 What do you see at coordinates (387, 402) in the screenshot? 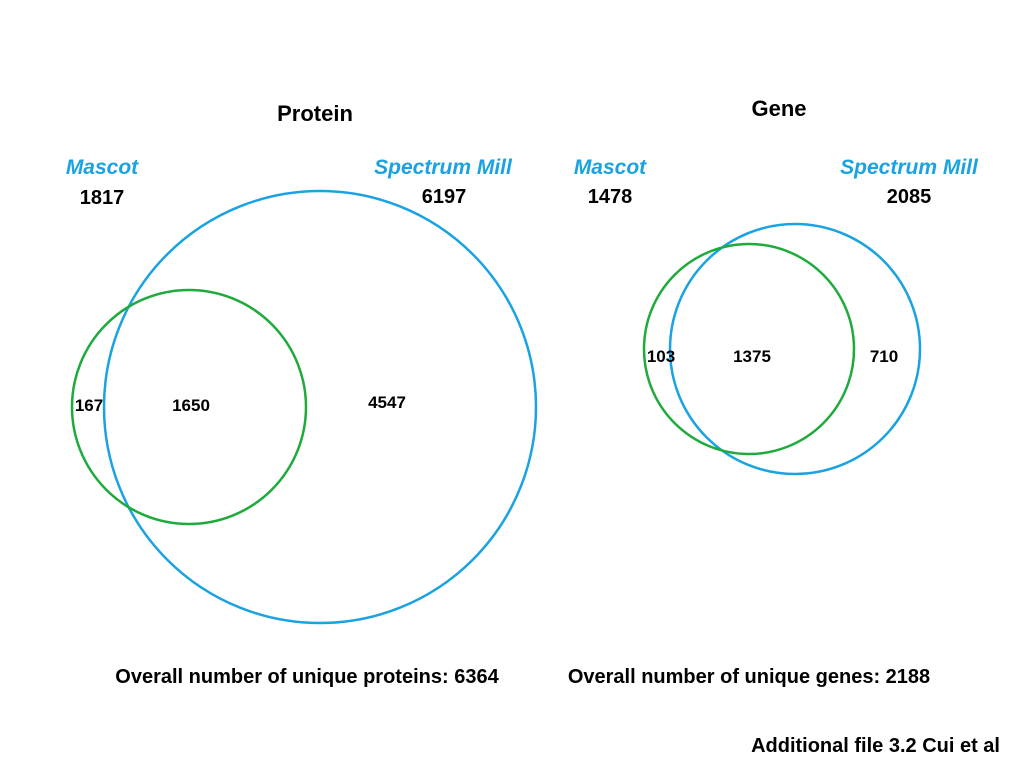
I see `protein-spectrum-mill-only-count: 4547` at bounding box center [387, 402].